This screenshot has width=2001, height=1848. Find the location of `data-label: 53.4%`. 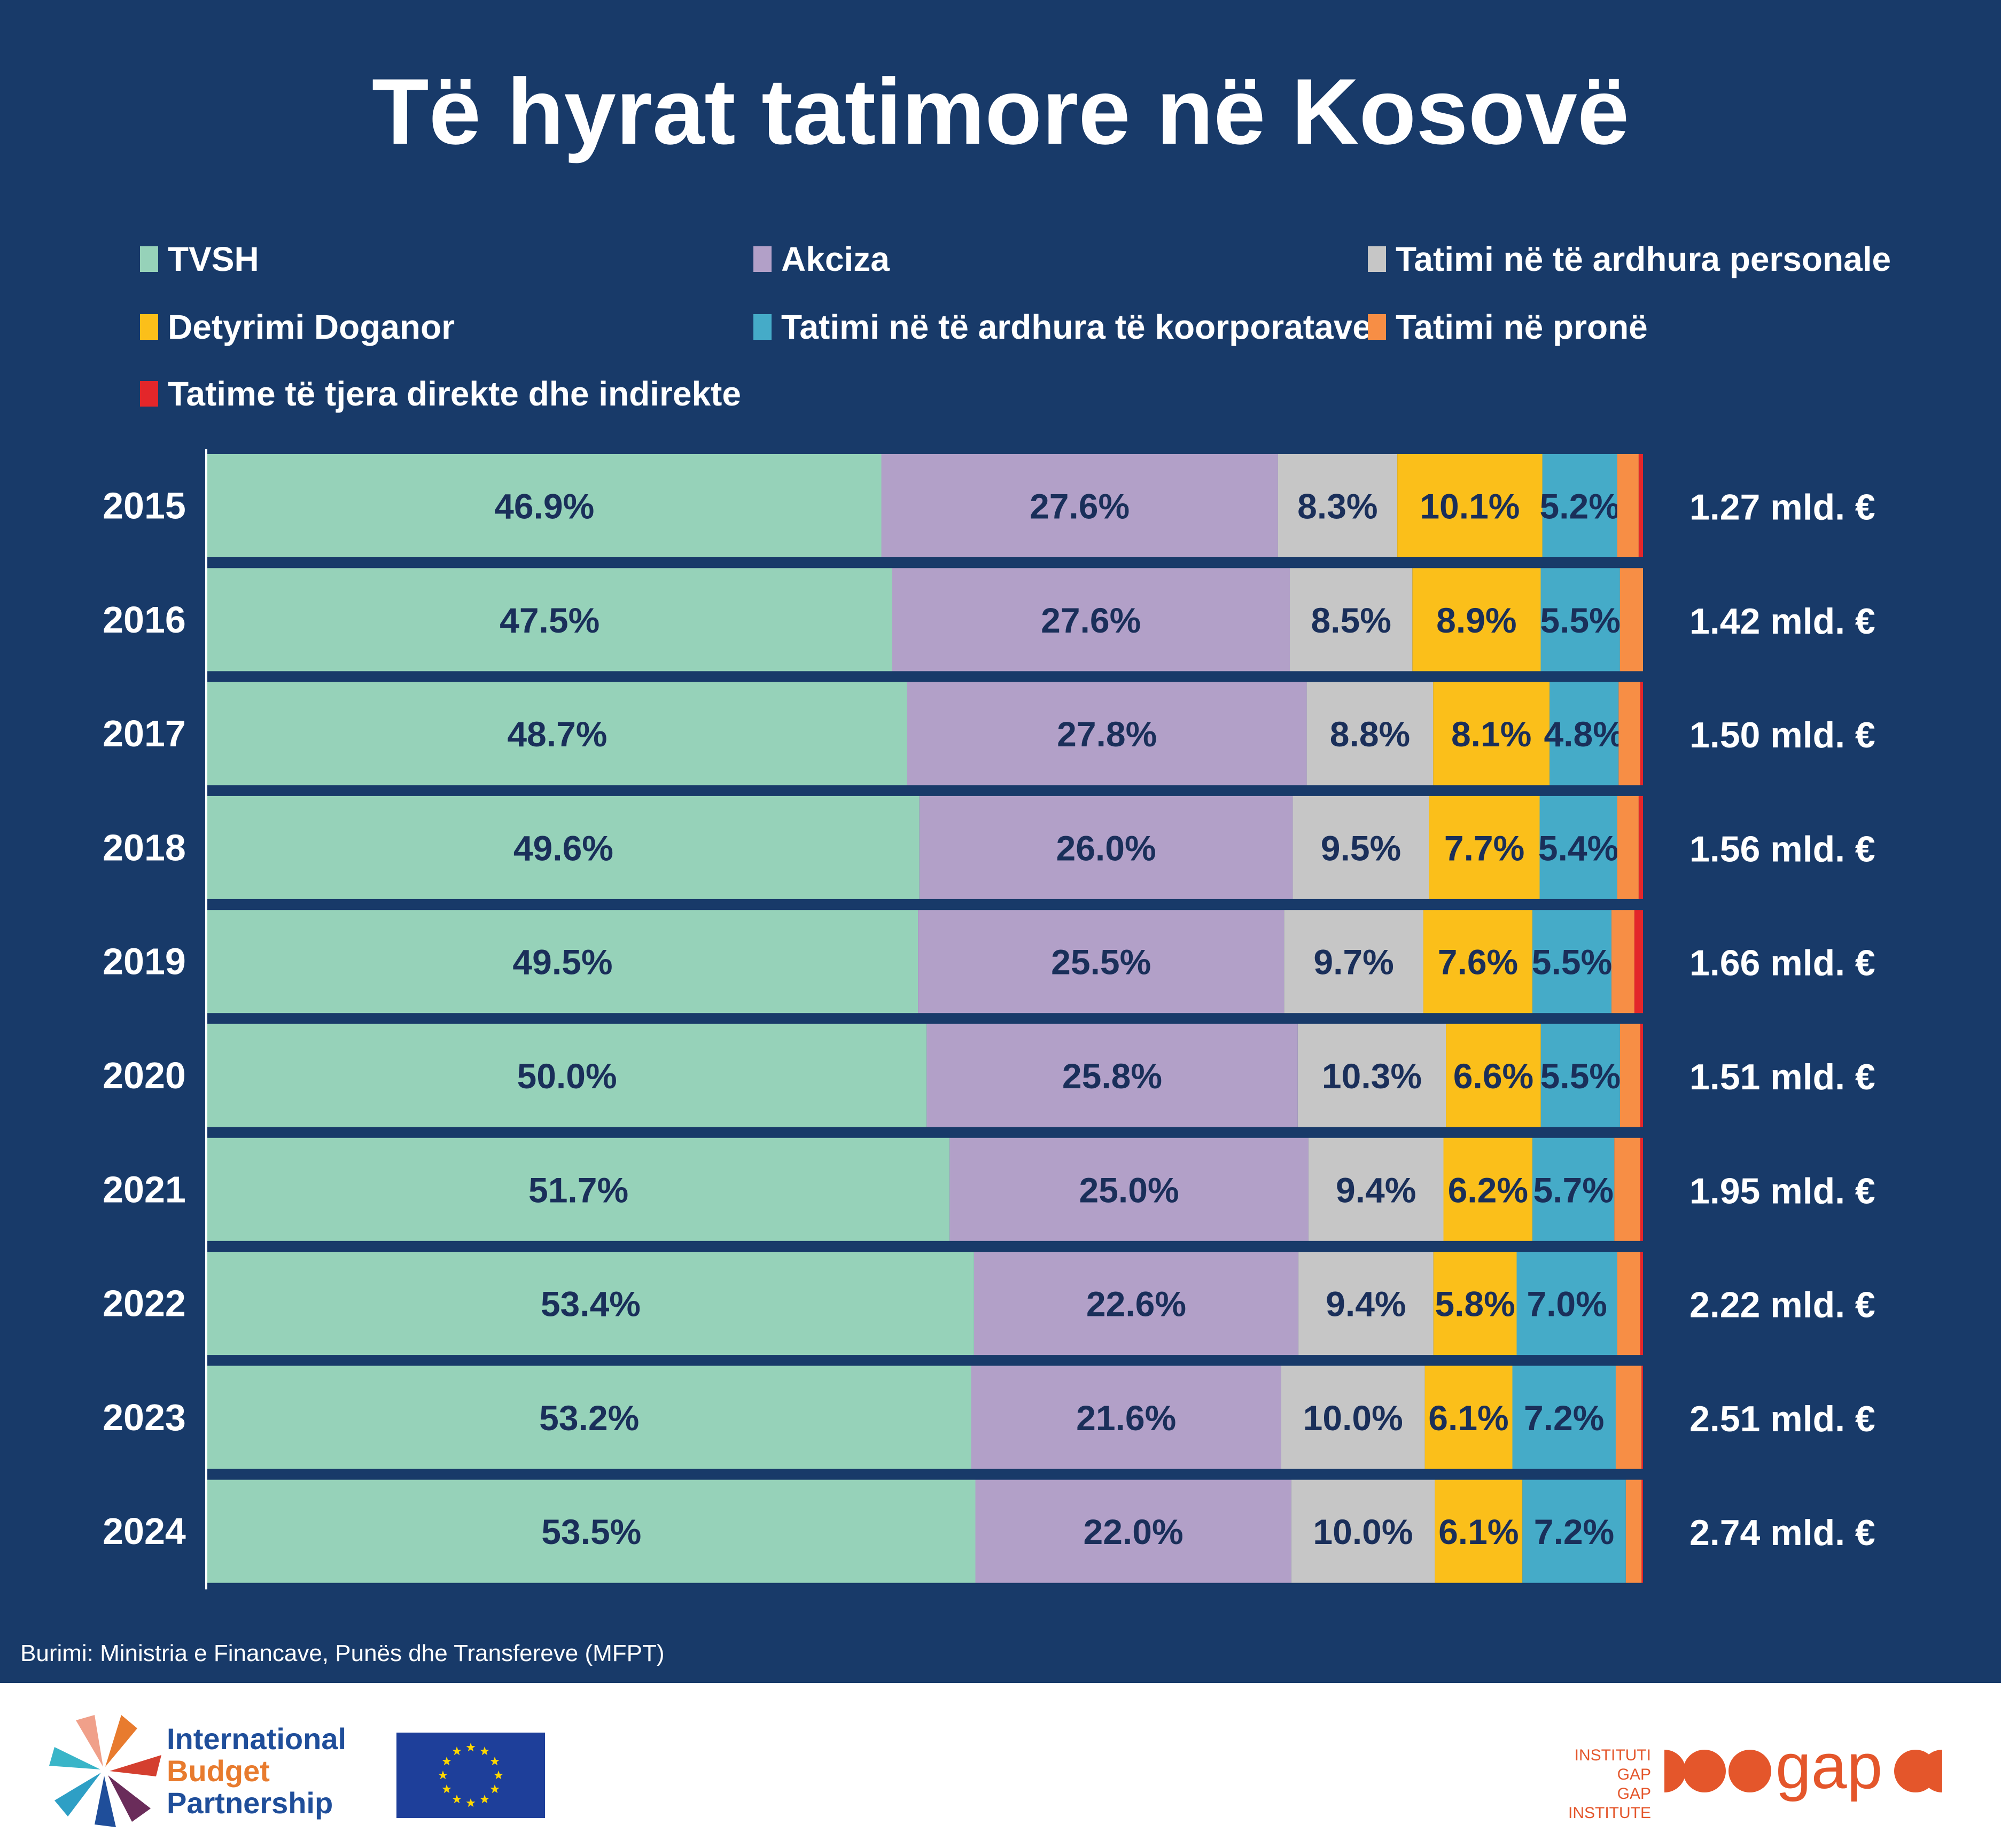

data-label: 53.4% is located at coordinates (591, 1304).